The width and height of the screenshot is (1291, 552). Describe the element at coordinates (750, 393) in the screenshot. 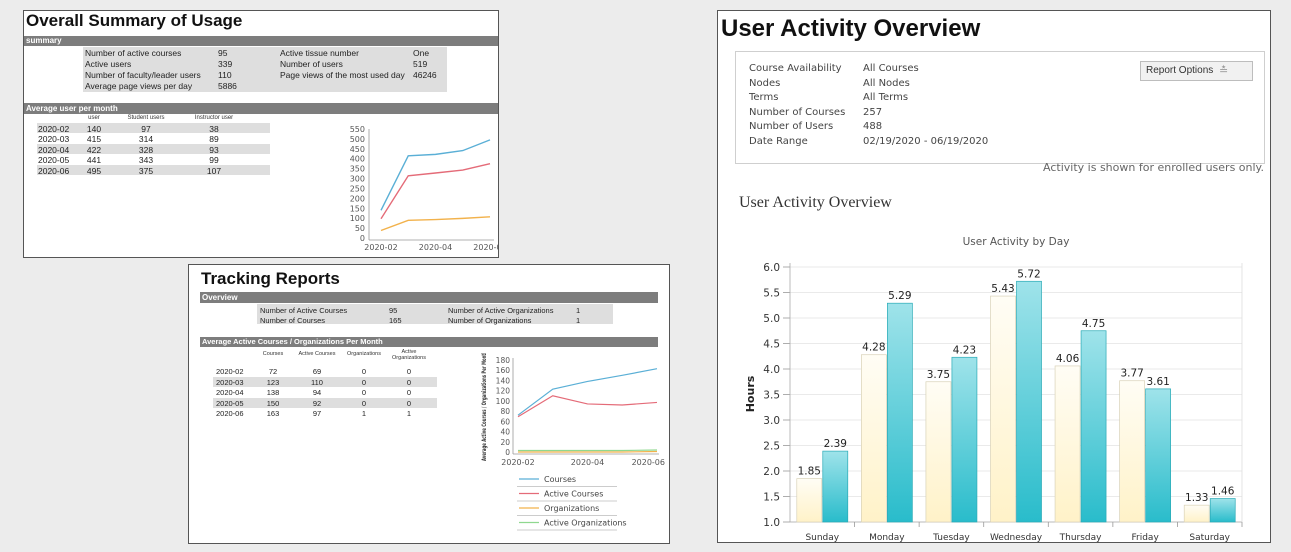

I see `y-axis-title: Hours` at that location.